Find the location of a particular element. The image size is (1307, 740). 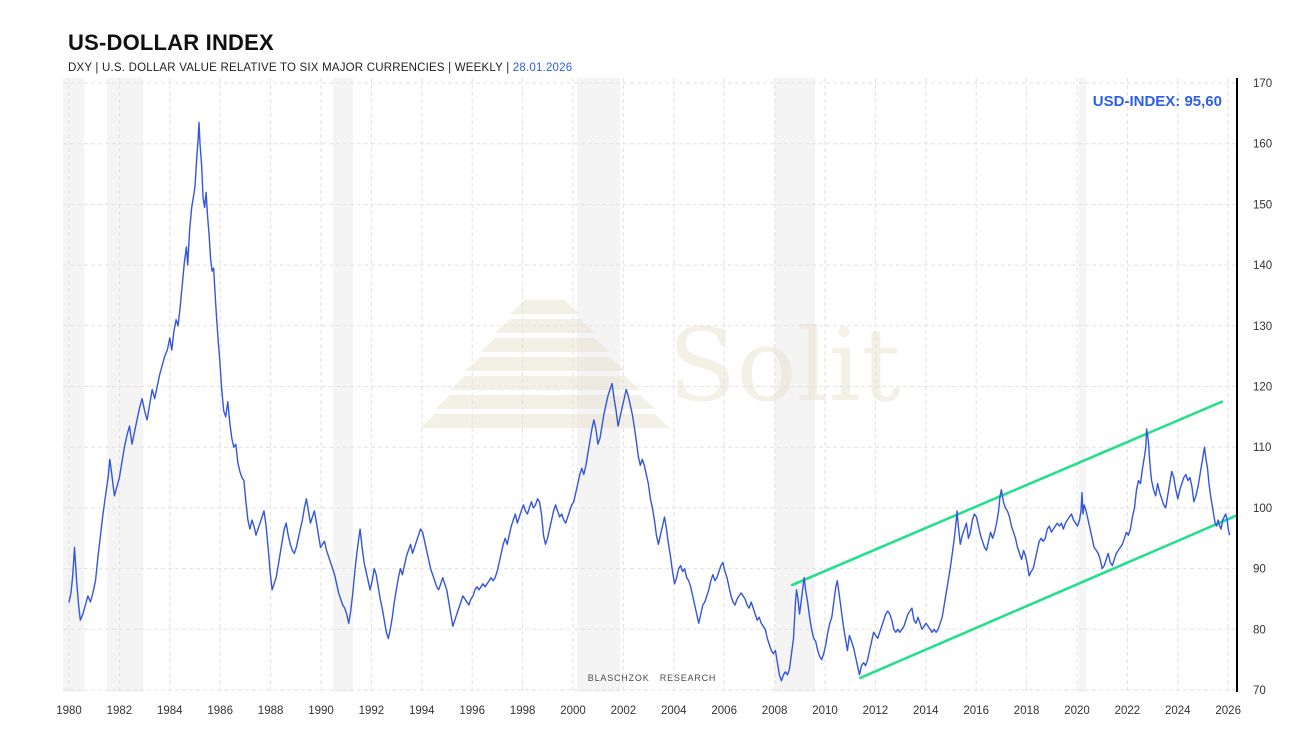

x-axis-tick-label: 2026 is located at coordinates (1228, 711).